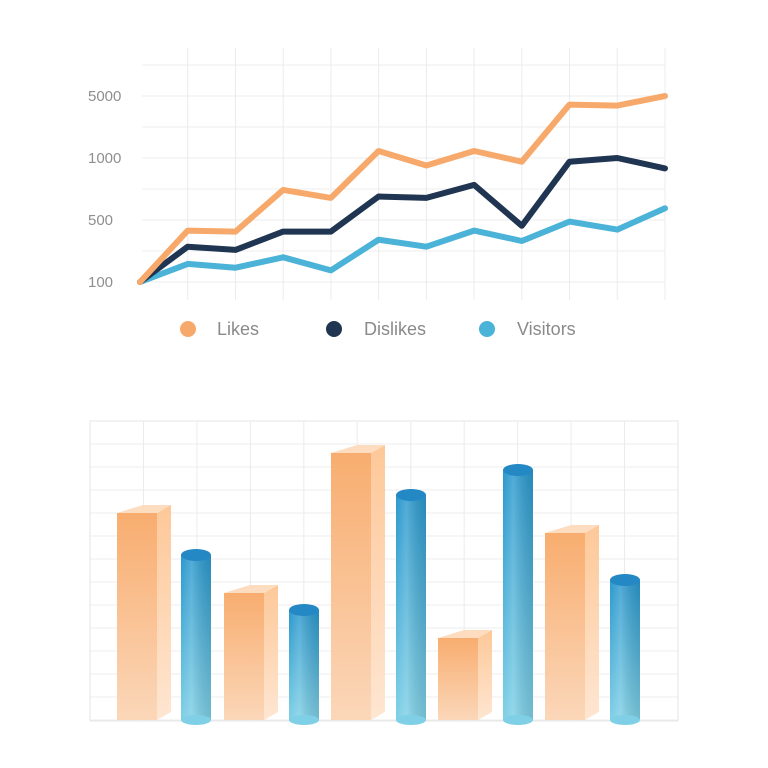 Image resolution: width=768 pixels, height=768 pixels. Describe the element at coordinates (188, 329) in the screenshot. I see `legend-marker-likes` at that location.